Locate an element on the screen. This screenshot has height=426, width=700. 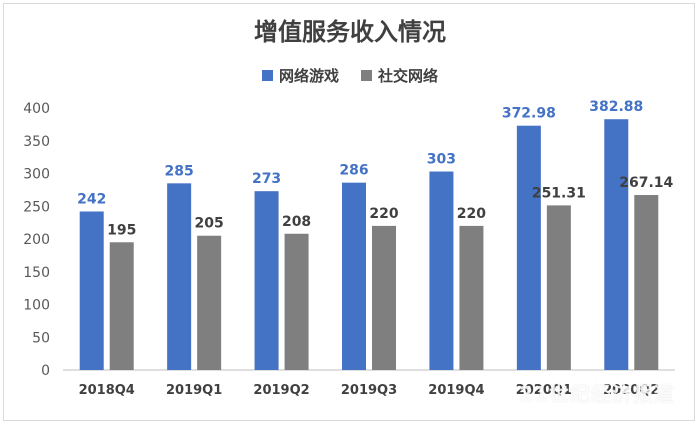
bar-0-2020Q2 is located at coordinates (616, 245).